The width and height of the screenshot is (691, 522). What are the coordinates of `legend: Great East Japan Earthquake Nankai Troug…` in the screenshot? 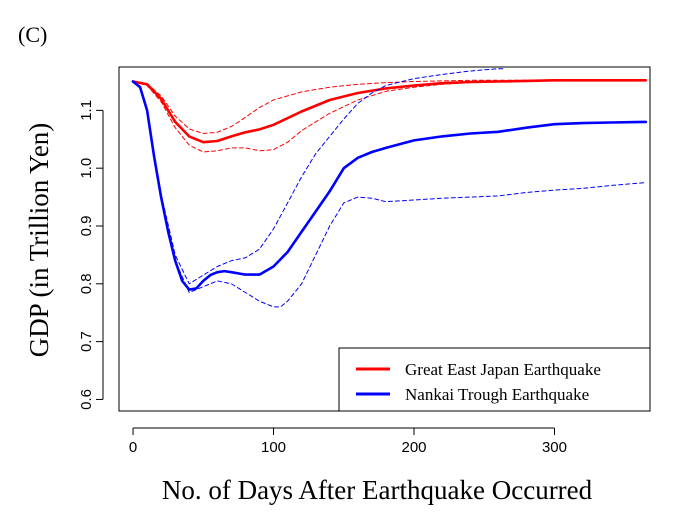 It's located at (494, 379).